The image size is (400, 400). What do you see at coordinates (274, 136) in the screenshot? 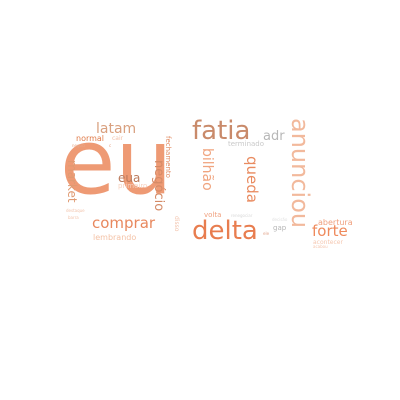
I see `cloud-word: adr` at bounding box center [274, 136].